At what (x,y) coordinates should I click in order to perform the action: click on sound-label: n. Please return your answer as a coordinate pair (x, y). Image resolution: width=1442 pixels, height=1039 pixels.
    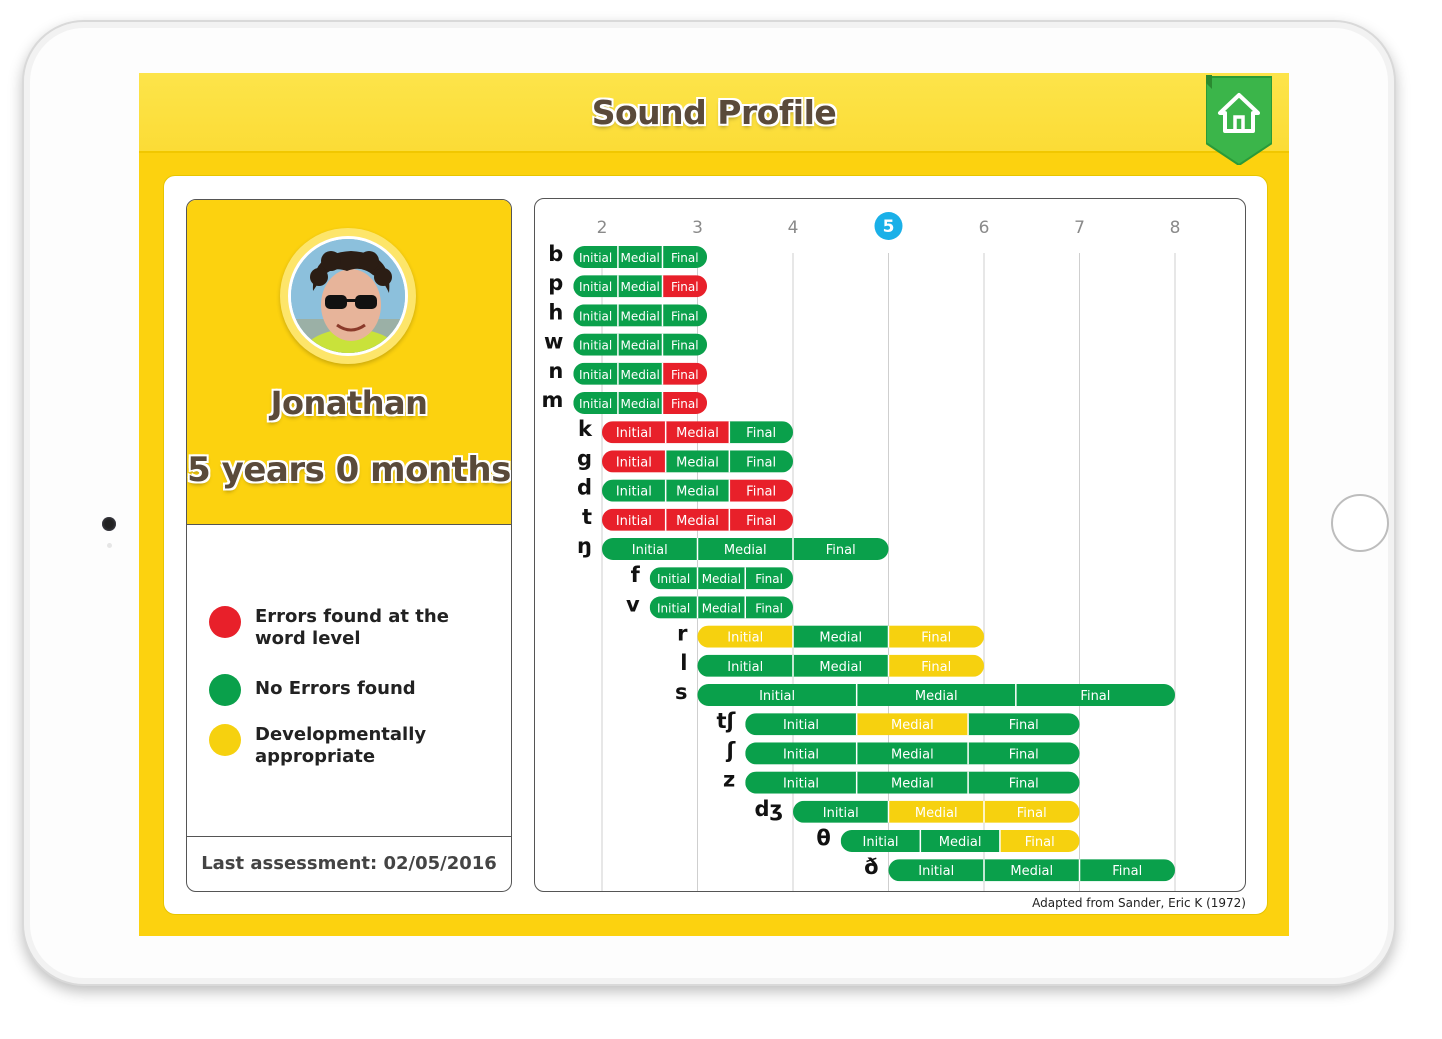
    Looking at the image, I should click on (555, 371).